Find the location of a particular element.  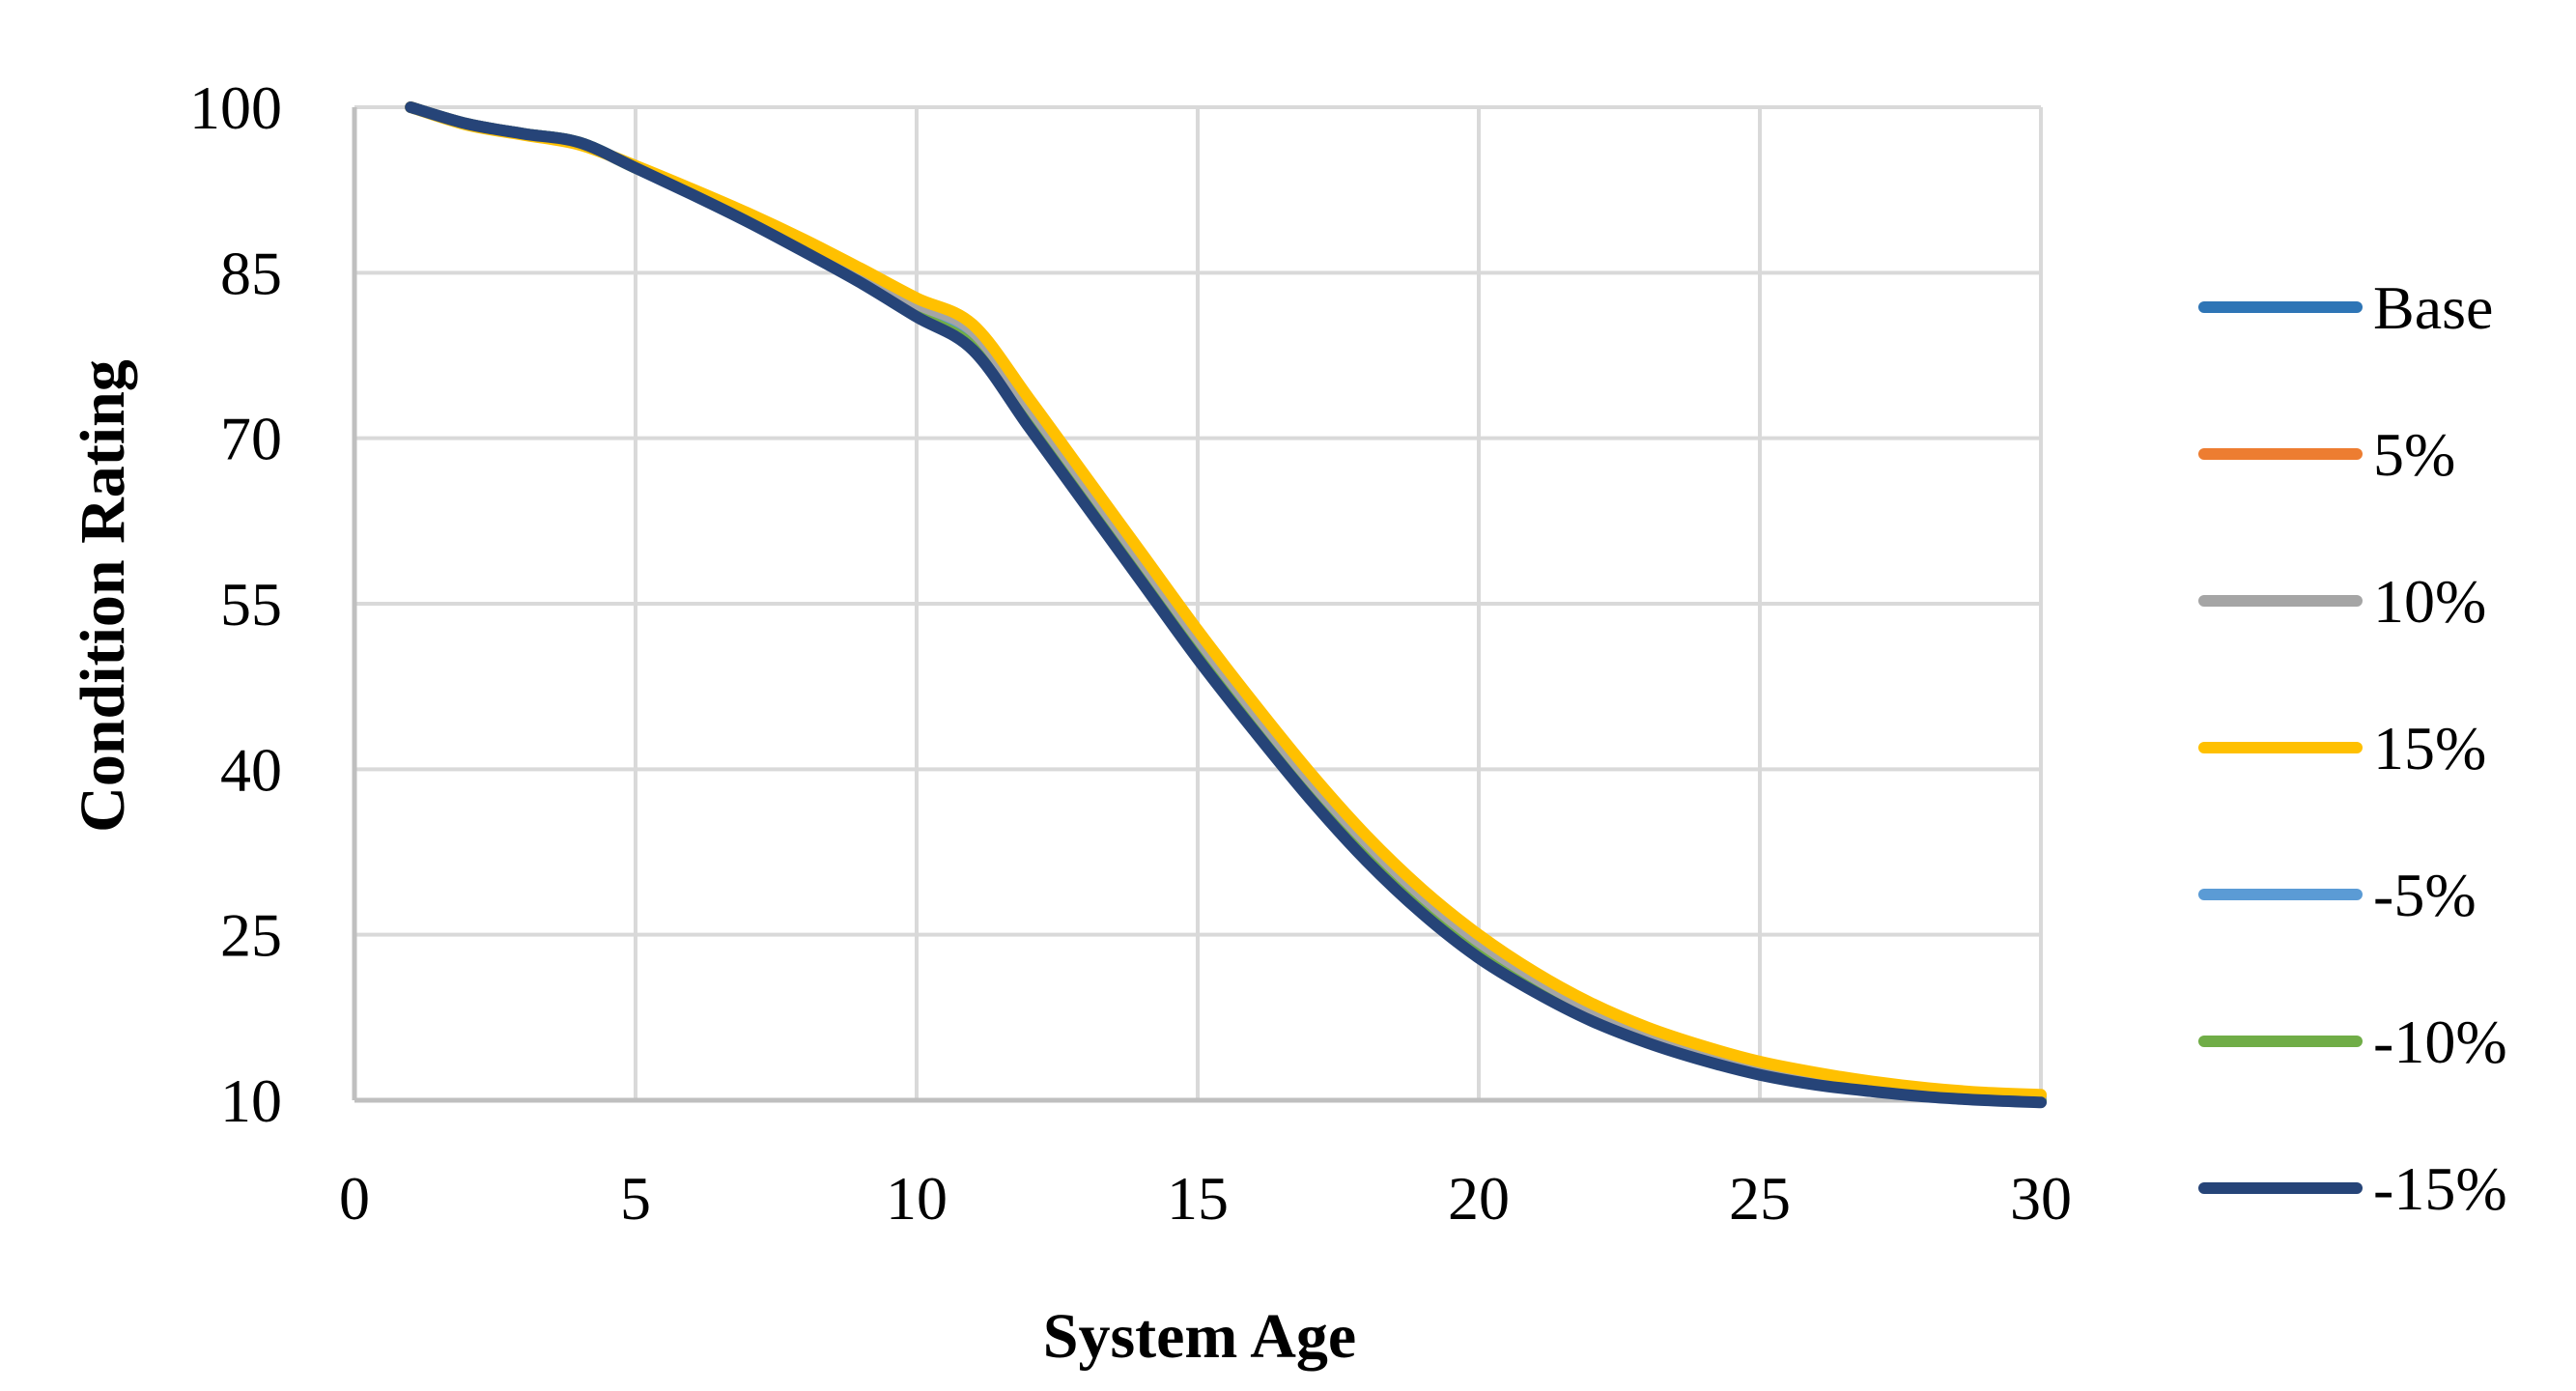

legend-item: 15% is located at coordinates (2342, 748).